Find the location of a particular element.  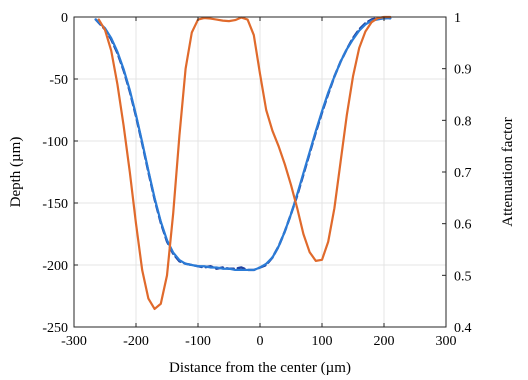

x-tick-label: -300 is located at coordinates (74, 341).